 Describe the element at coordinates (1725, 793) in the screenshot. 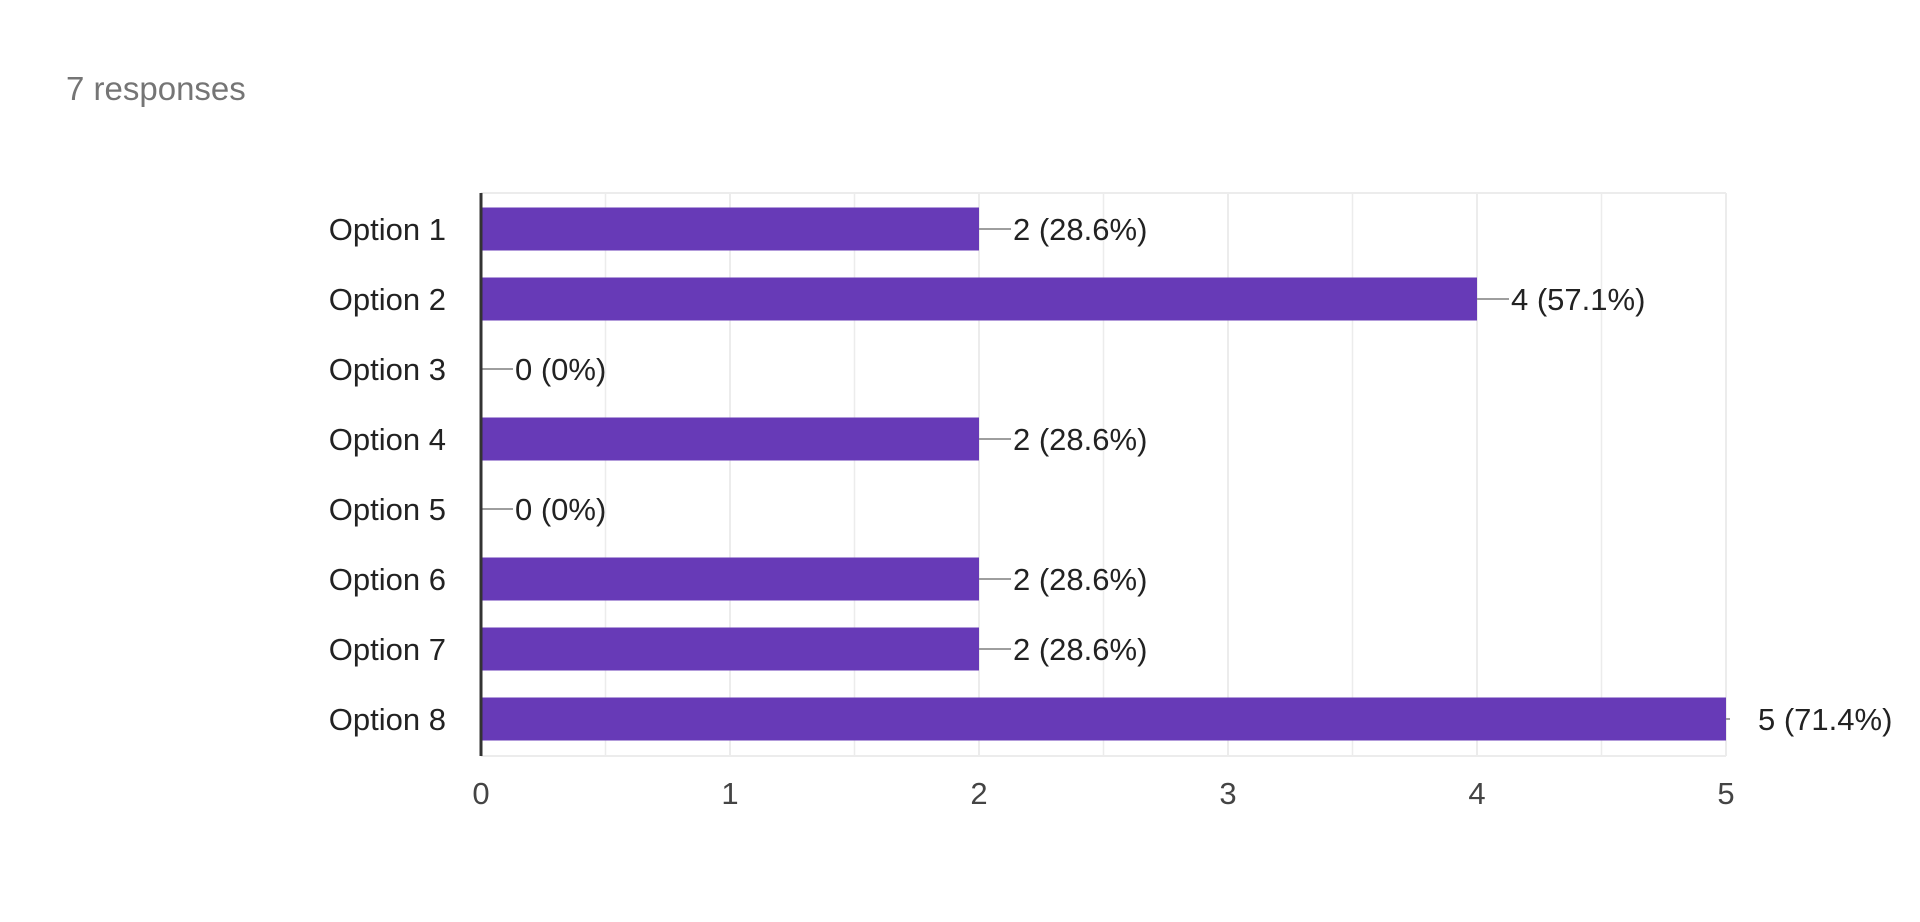

I see `x-tick-label: 5` at that location.